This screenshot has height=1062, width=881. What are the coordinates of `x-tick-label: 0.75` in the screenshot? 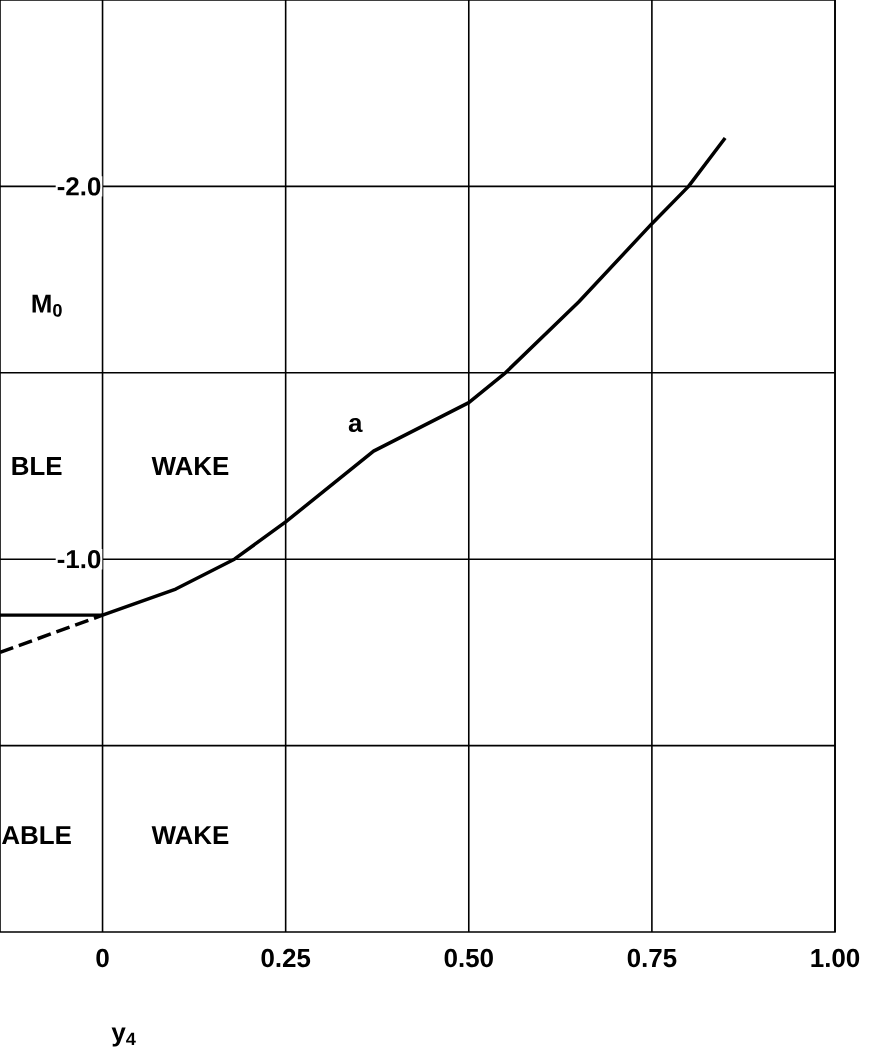 It's located at (652, 958).